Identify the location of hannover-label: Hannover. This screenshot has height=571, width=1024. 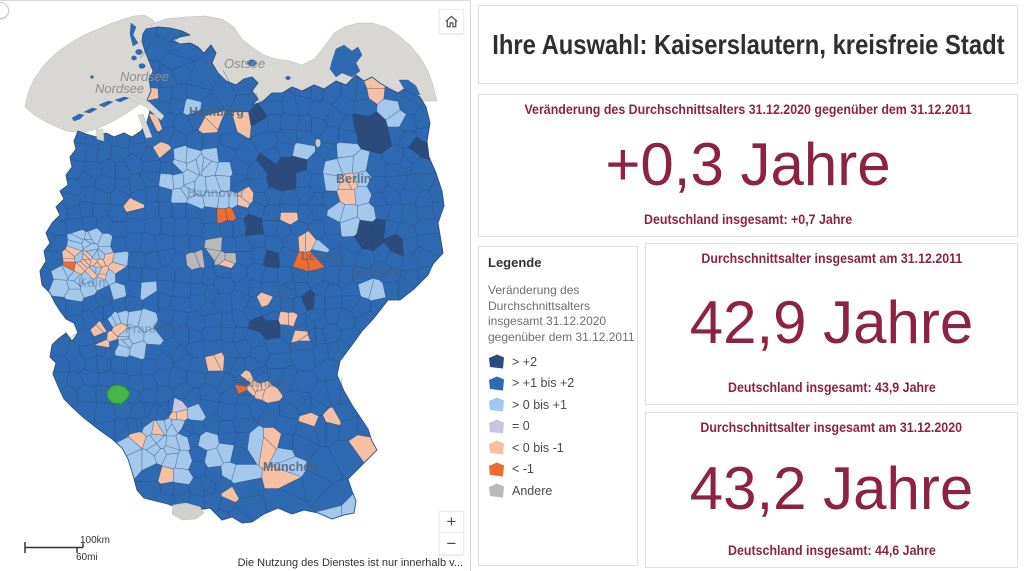
(216, 193).